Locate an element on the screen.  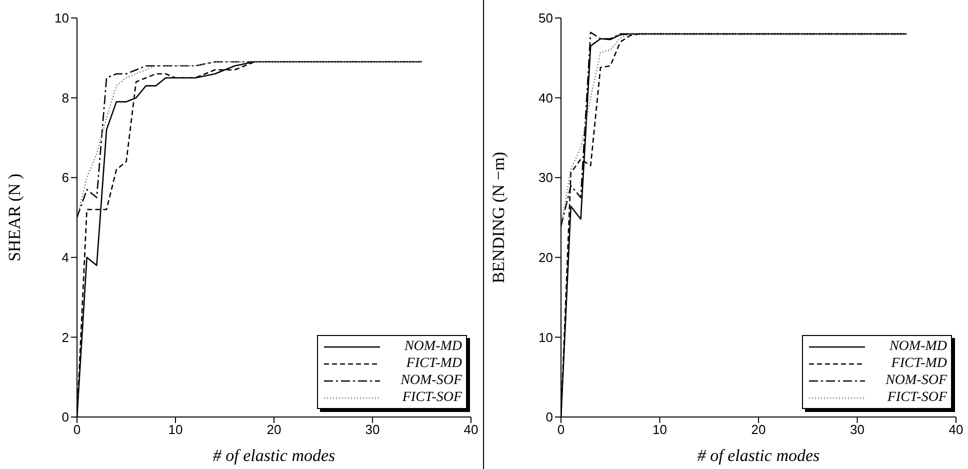
y-axis-title: BENDING (N −m) is located at coordinates (498, 218).